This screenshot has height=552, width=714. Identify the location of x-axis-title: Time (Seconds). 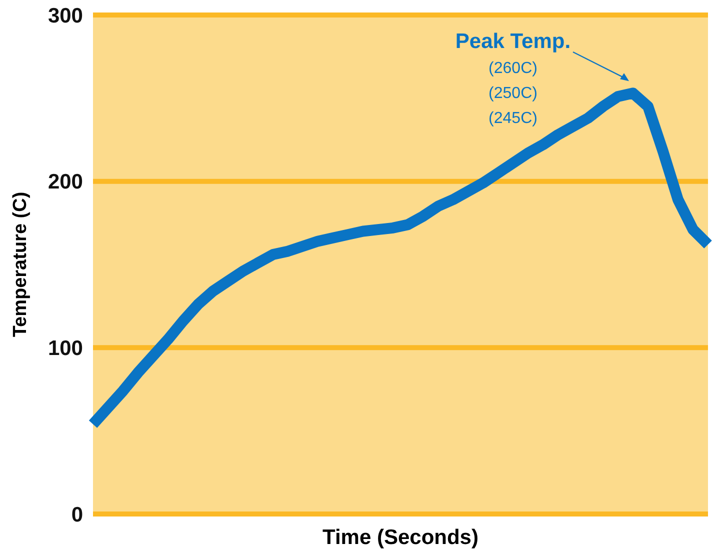
(400, 537).